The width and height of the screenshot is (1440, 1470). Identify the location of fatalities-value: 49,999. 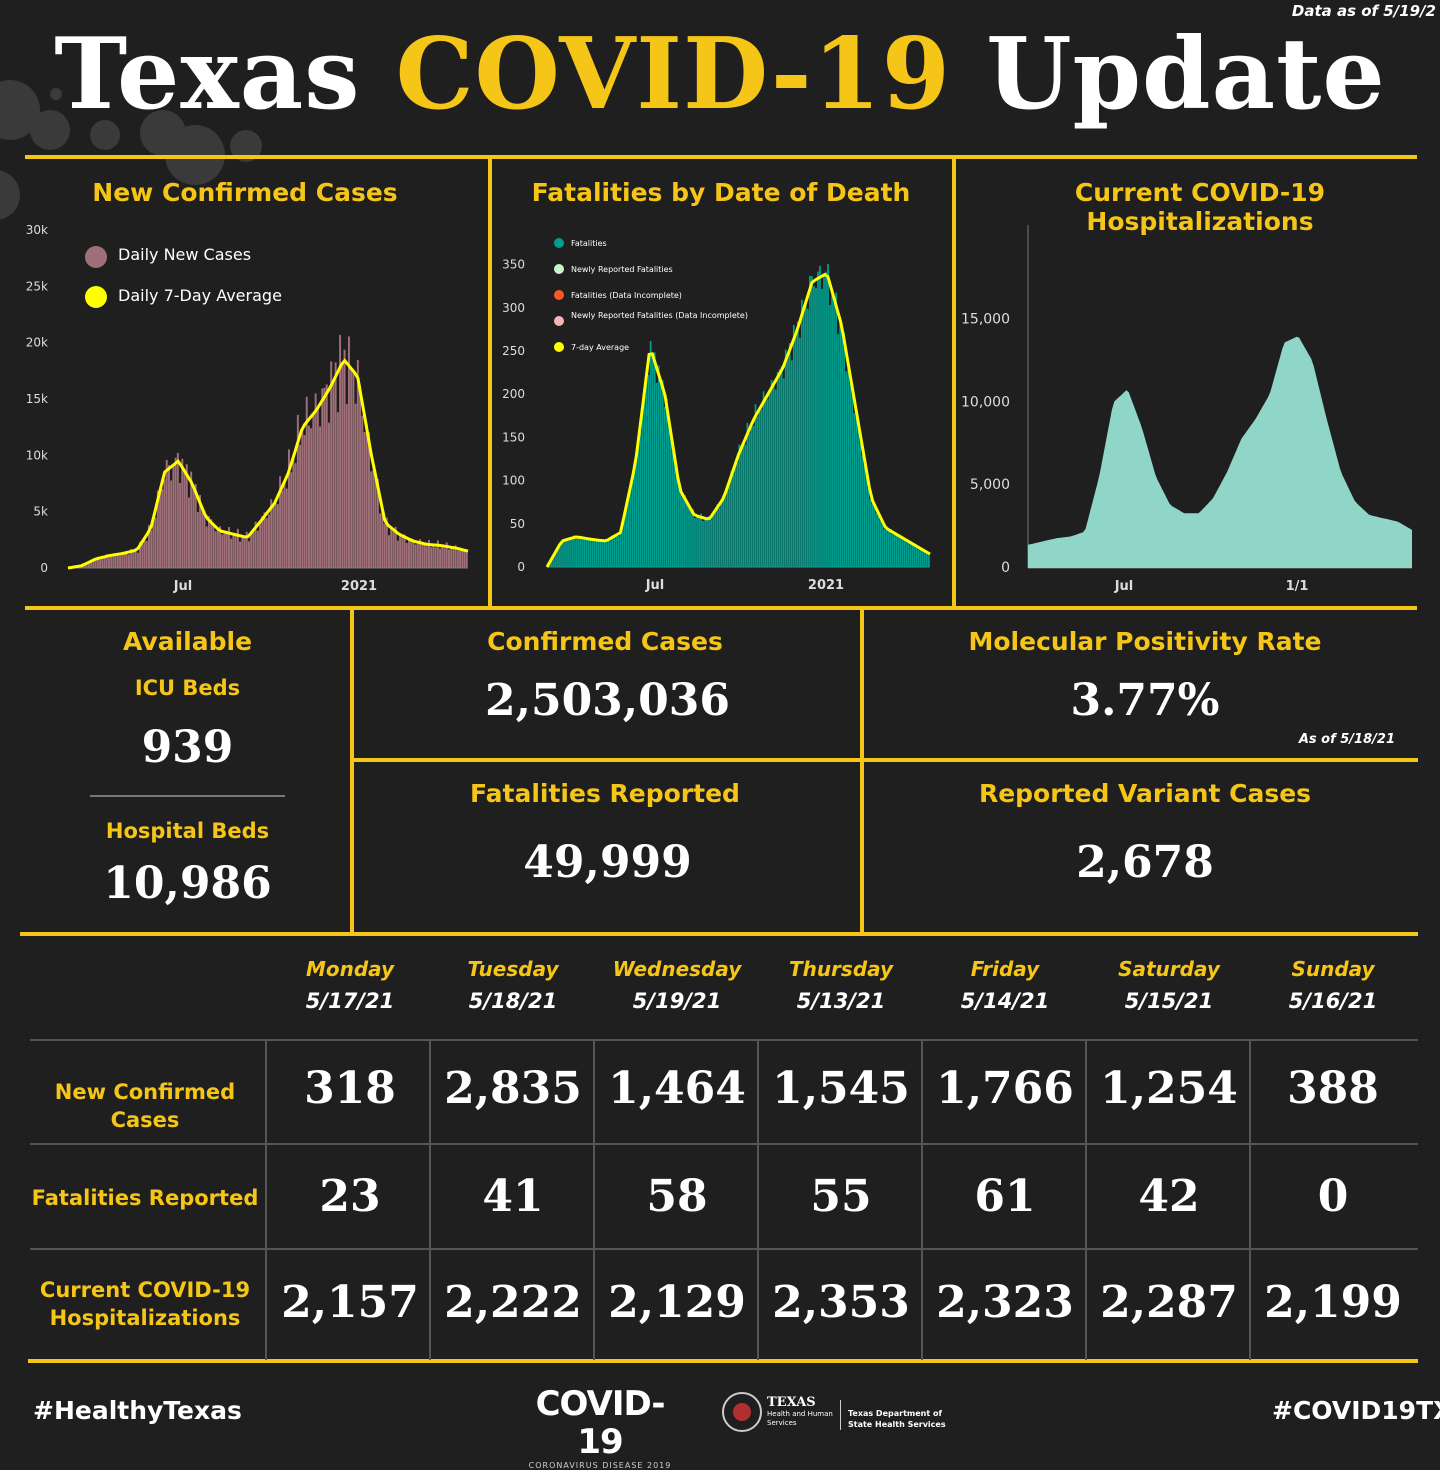
(607, 862).